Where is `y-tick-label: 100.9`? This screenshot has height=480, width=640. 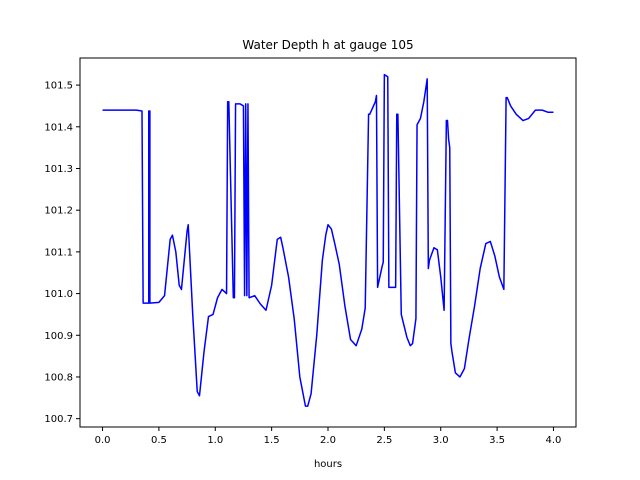
y-tick-label: 100.9 is located at coordinates (58, 336).